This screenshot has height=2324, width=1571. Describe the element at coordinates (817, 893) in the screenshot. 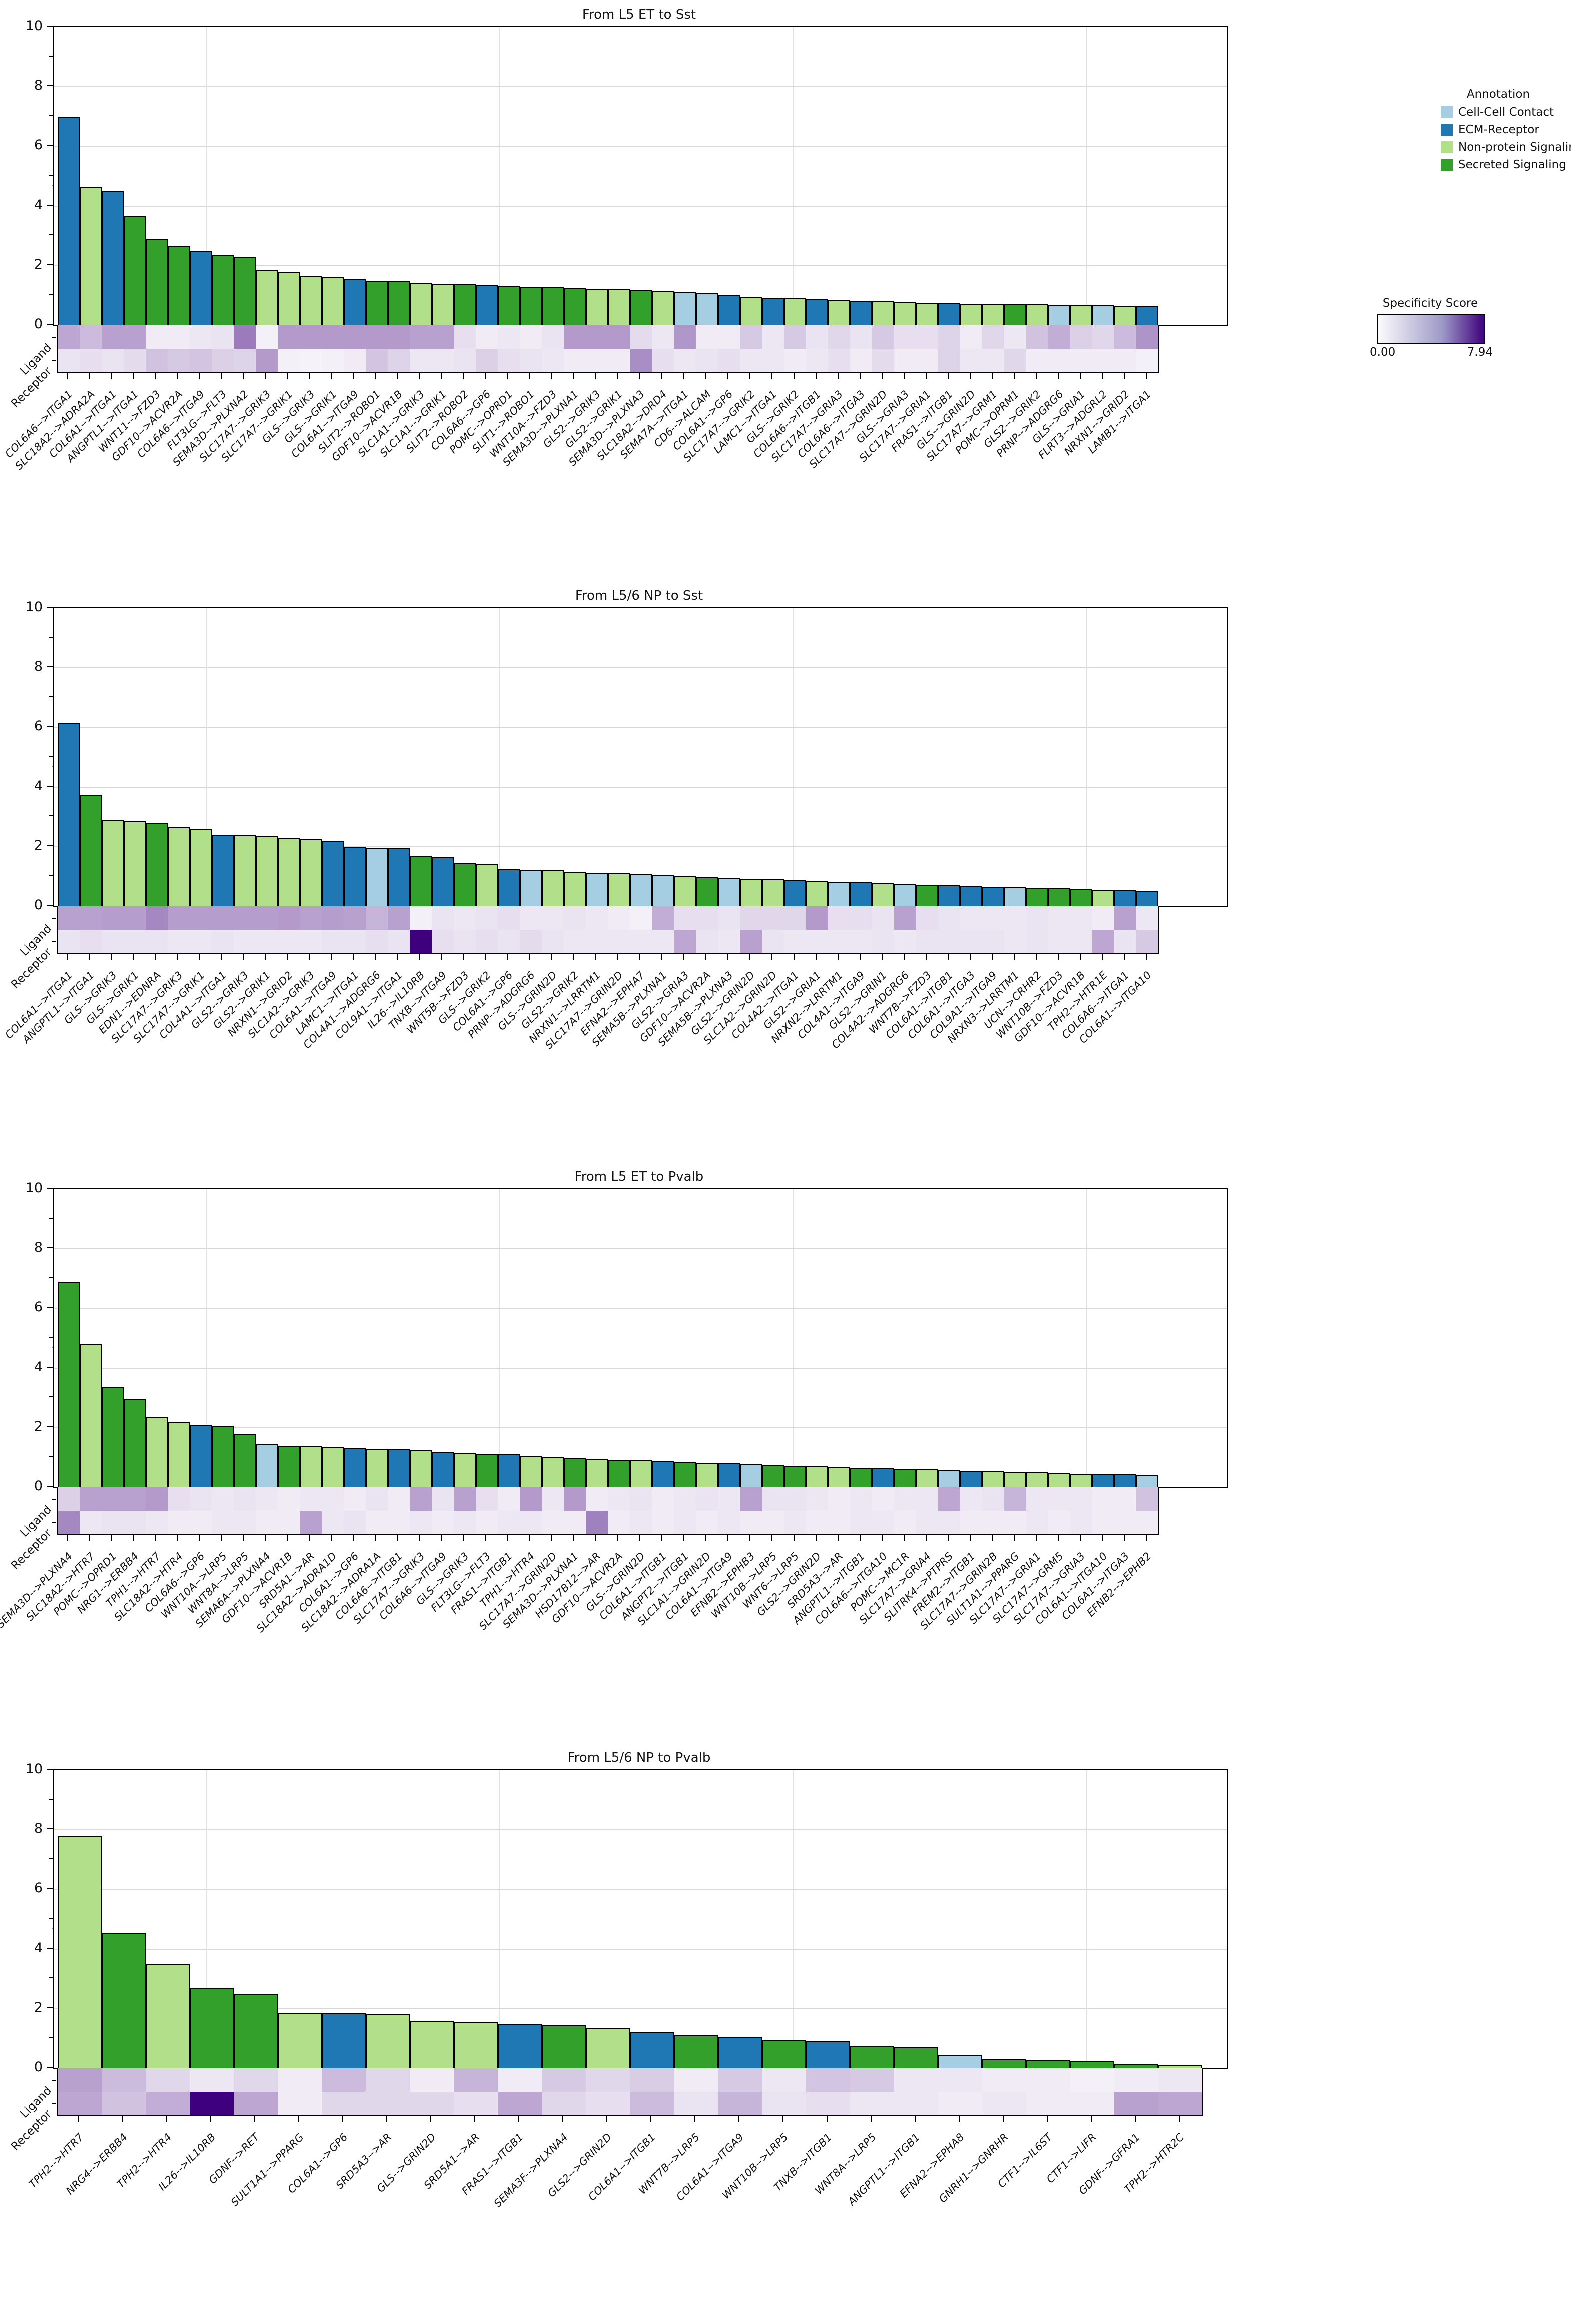

I see `bar-GLS2-->GRIA1` at that location.